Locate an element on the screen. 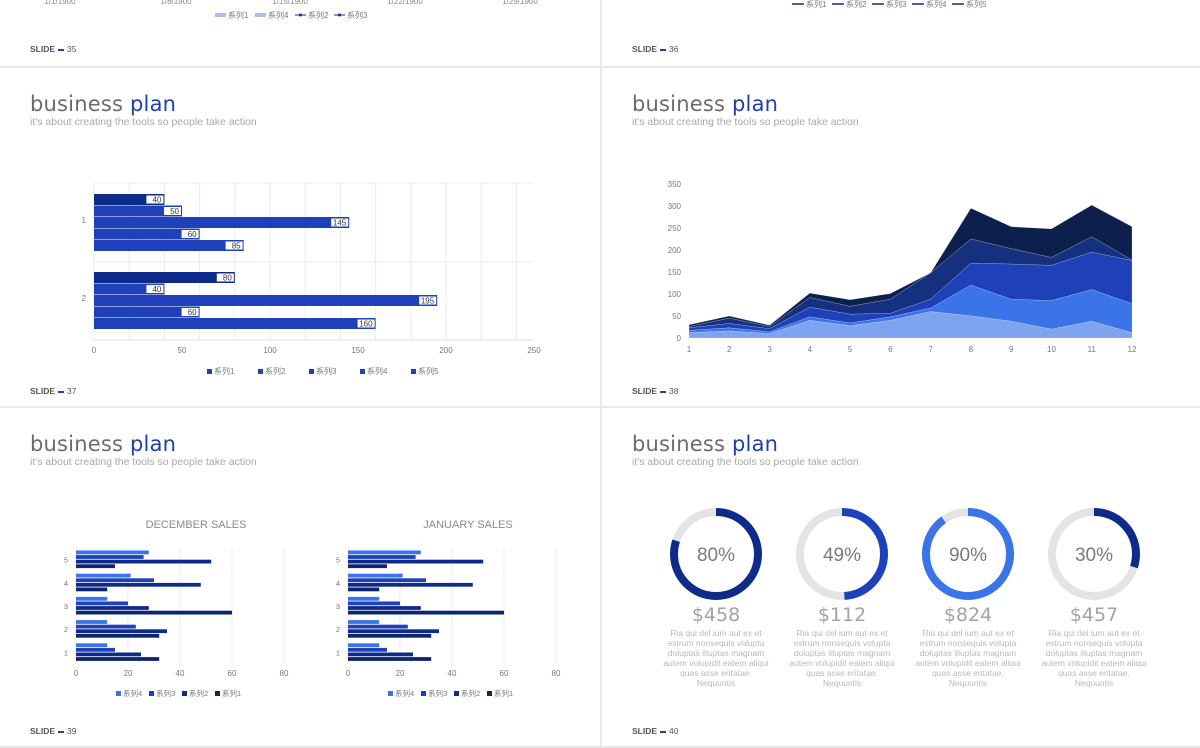  donut-percent: 80% is located at coordinates (716, 555).